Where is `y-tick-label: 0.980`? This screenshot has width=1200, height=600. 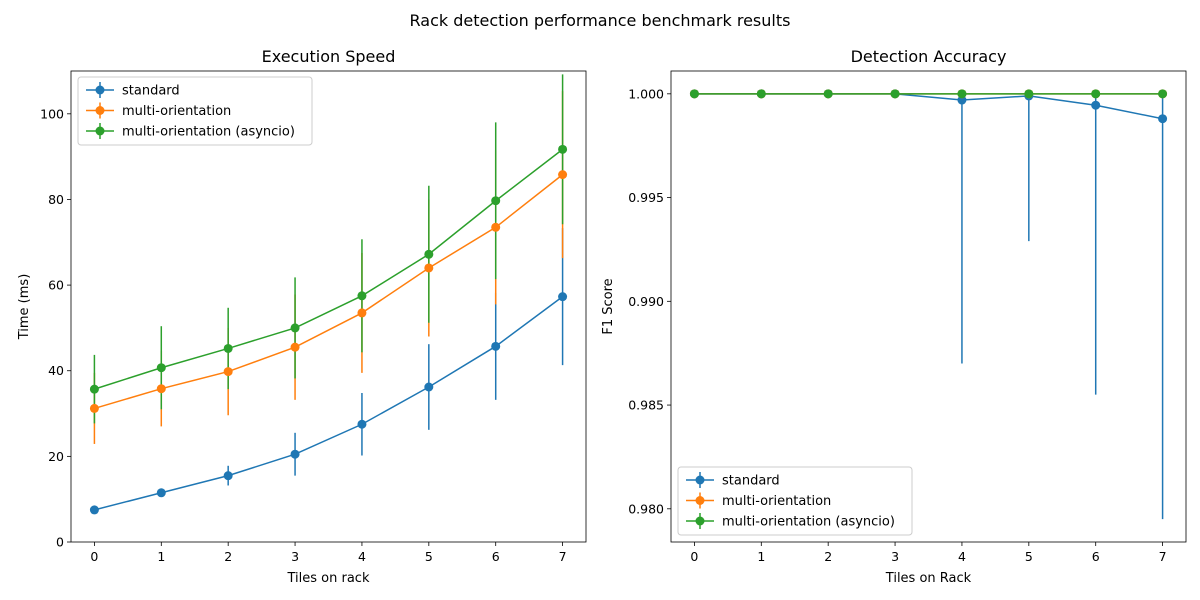 y-tick-label: 0.980 is located at coordinates (646, 508).